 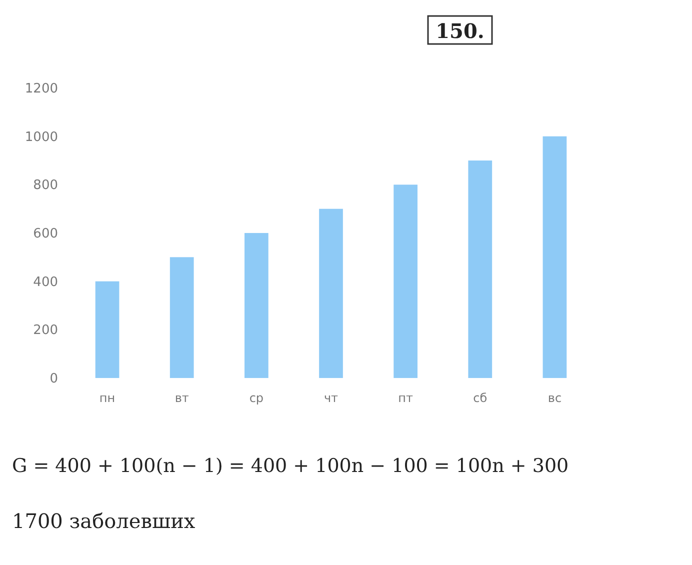 What do you see at coordinates (41, 89) in the screenshot?
I see `y-tick-label: 1200` at bounding box center [41, 89].